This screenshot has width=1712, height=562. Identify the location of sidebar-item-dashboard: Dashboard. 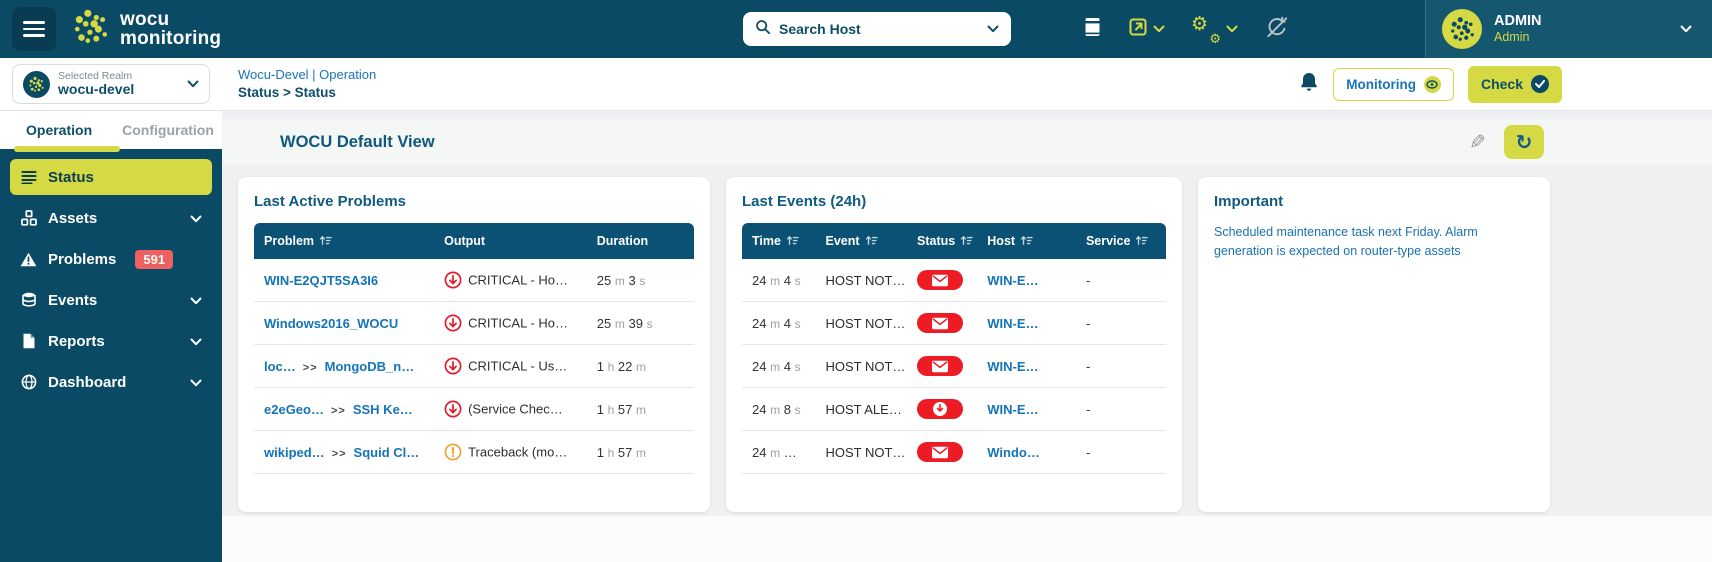
(111, 382).